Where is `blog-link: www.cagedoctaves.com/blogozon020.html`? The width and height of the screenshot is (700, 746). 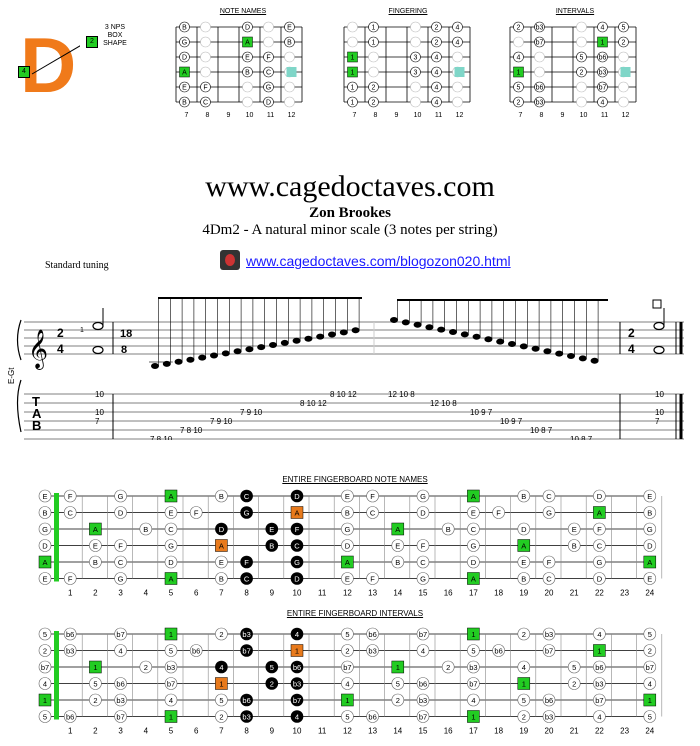
blog-link: www.cagedoctaves.com/blogozon020.html is located at coordinates (378, 261).